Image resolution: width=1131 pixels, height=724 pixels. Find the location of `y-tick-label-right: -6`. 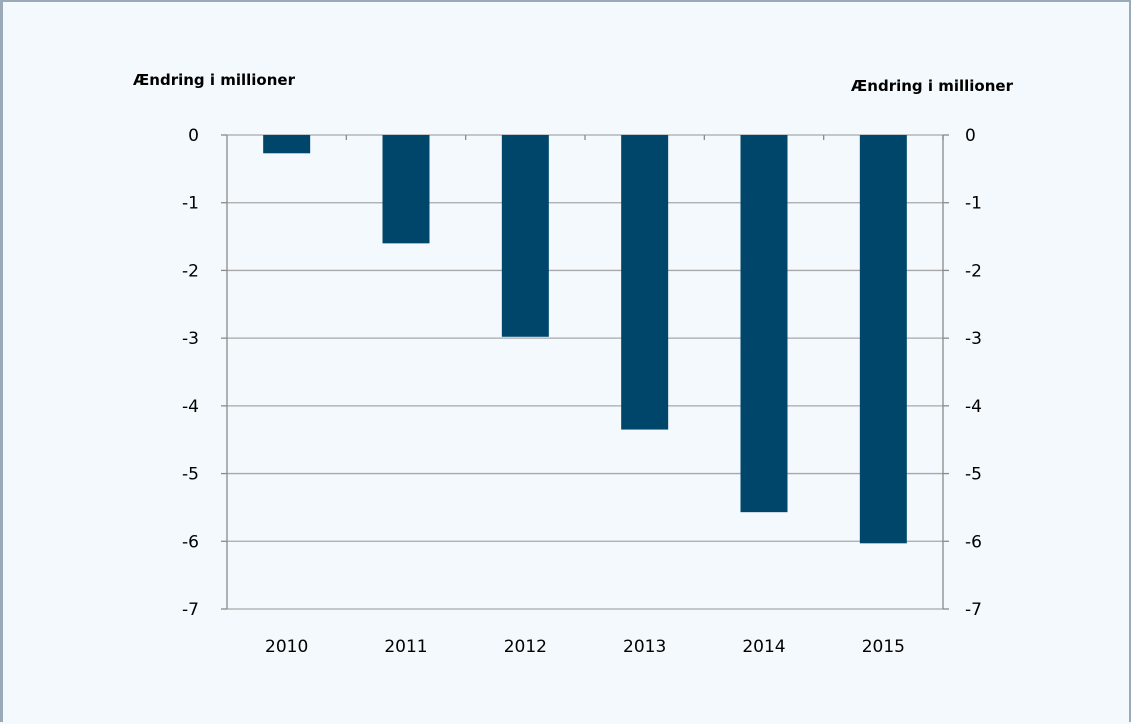

y-tick-label-right: -6 is located at coordinates (973, 542).